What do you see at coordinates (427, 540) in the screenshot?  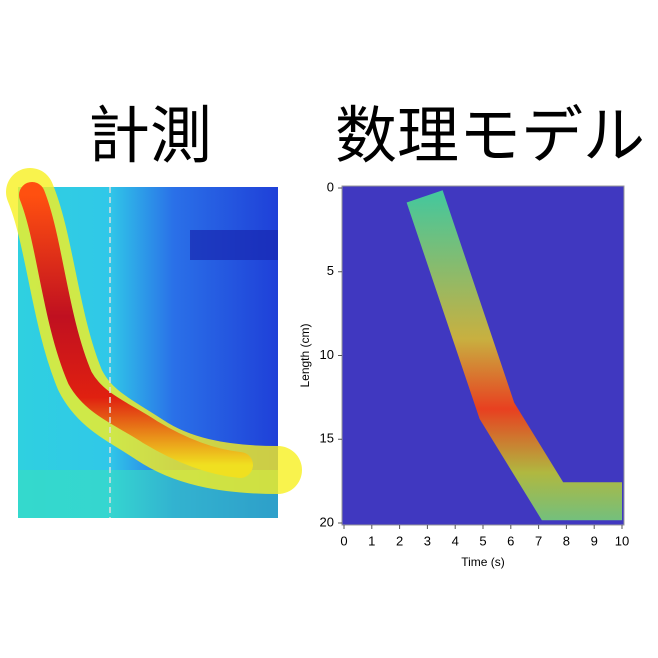 I see `x-tick-label: 3` at bounding box center [427, 540].